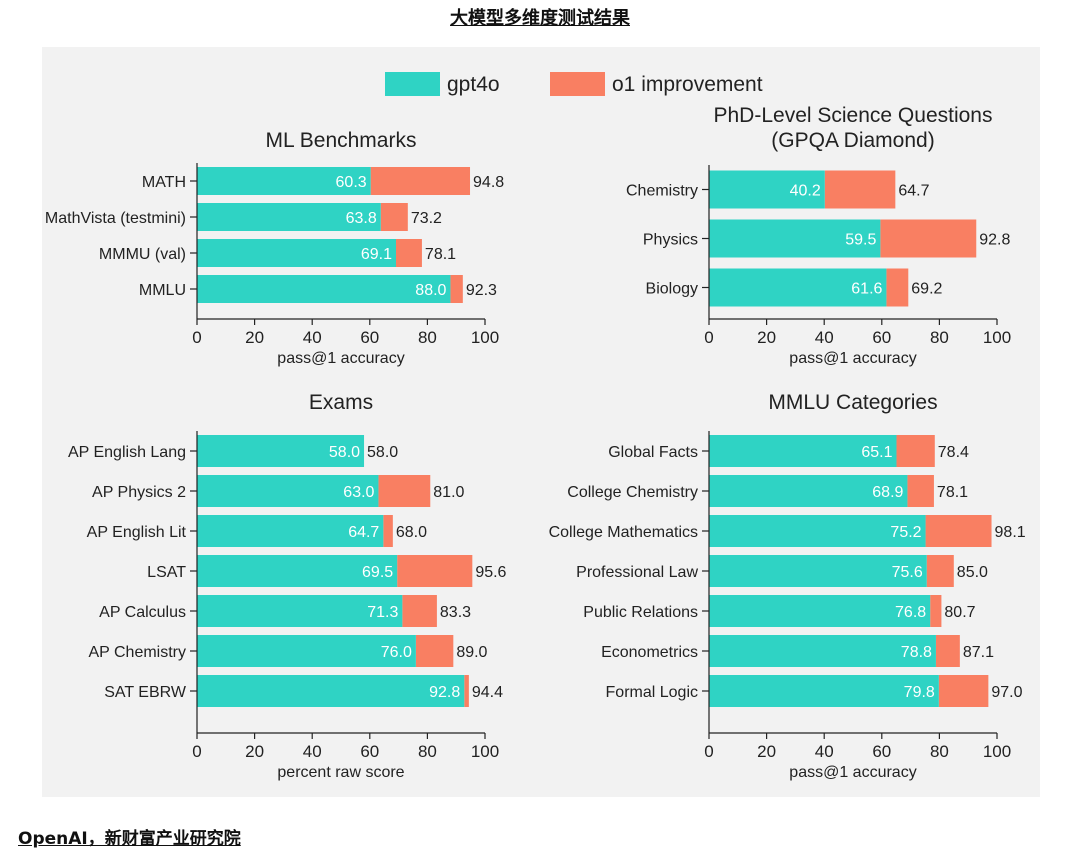  I want to click on bar-o1-improvement-physics, so click(928, 238).